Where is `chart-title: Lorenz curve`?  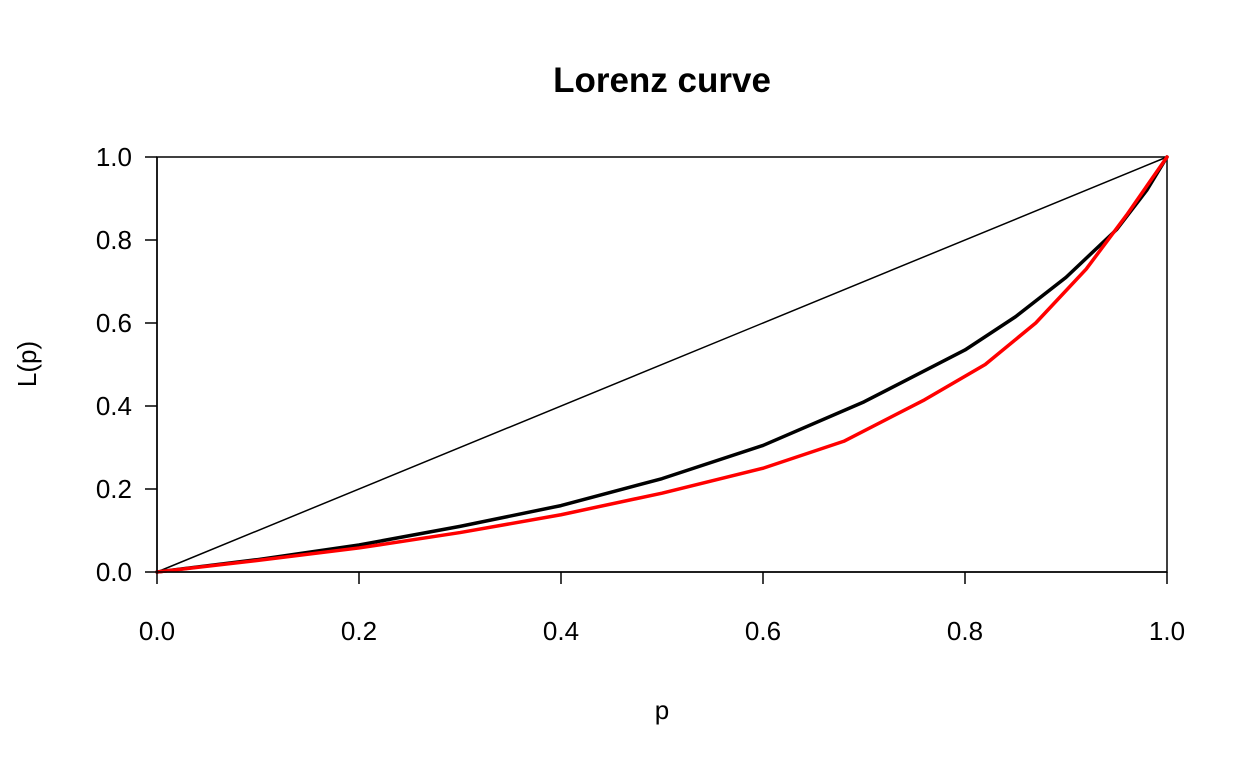
chart-title: Lorenz curve is located at coordinates (662, 80).